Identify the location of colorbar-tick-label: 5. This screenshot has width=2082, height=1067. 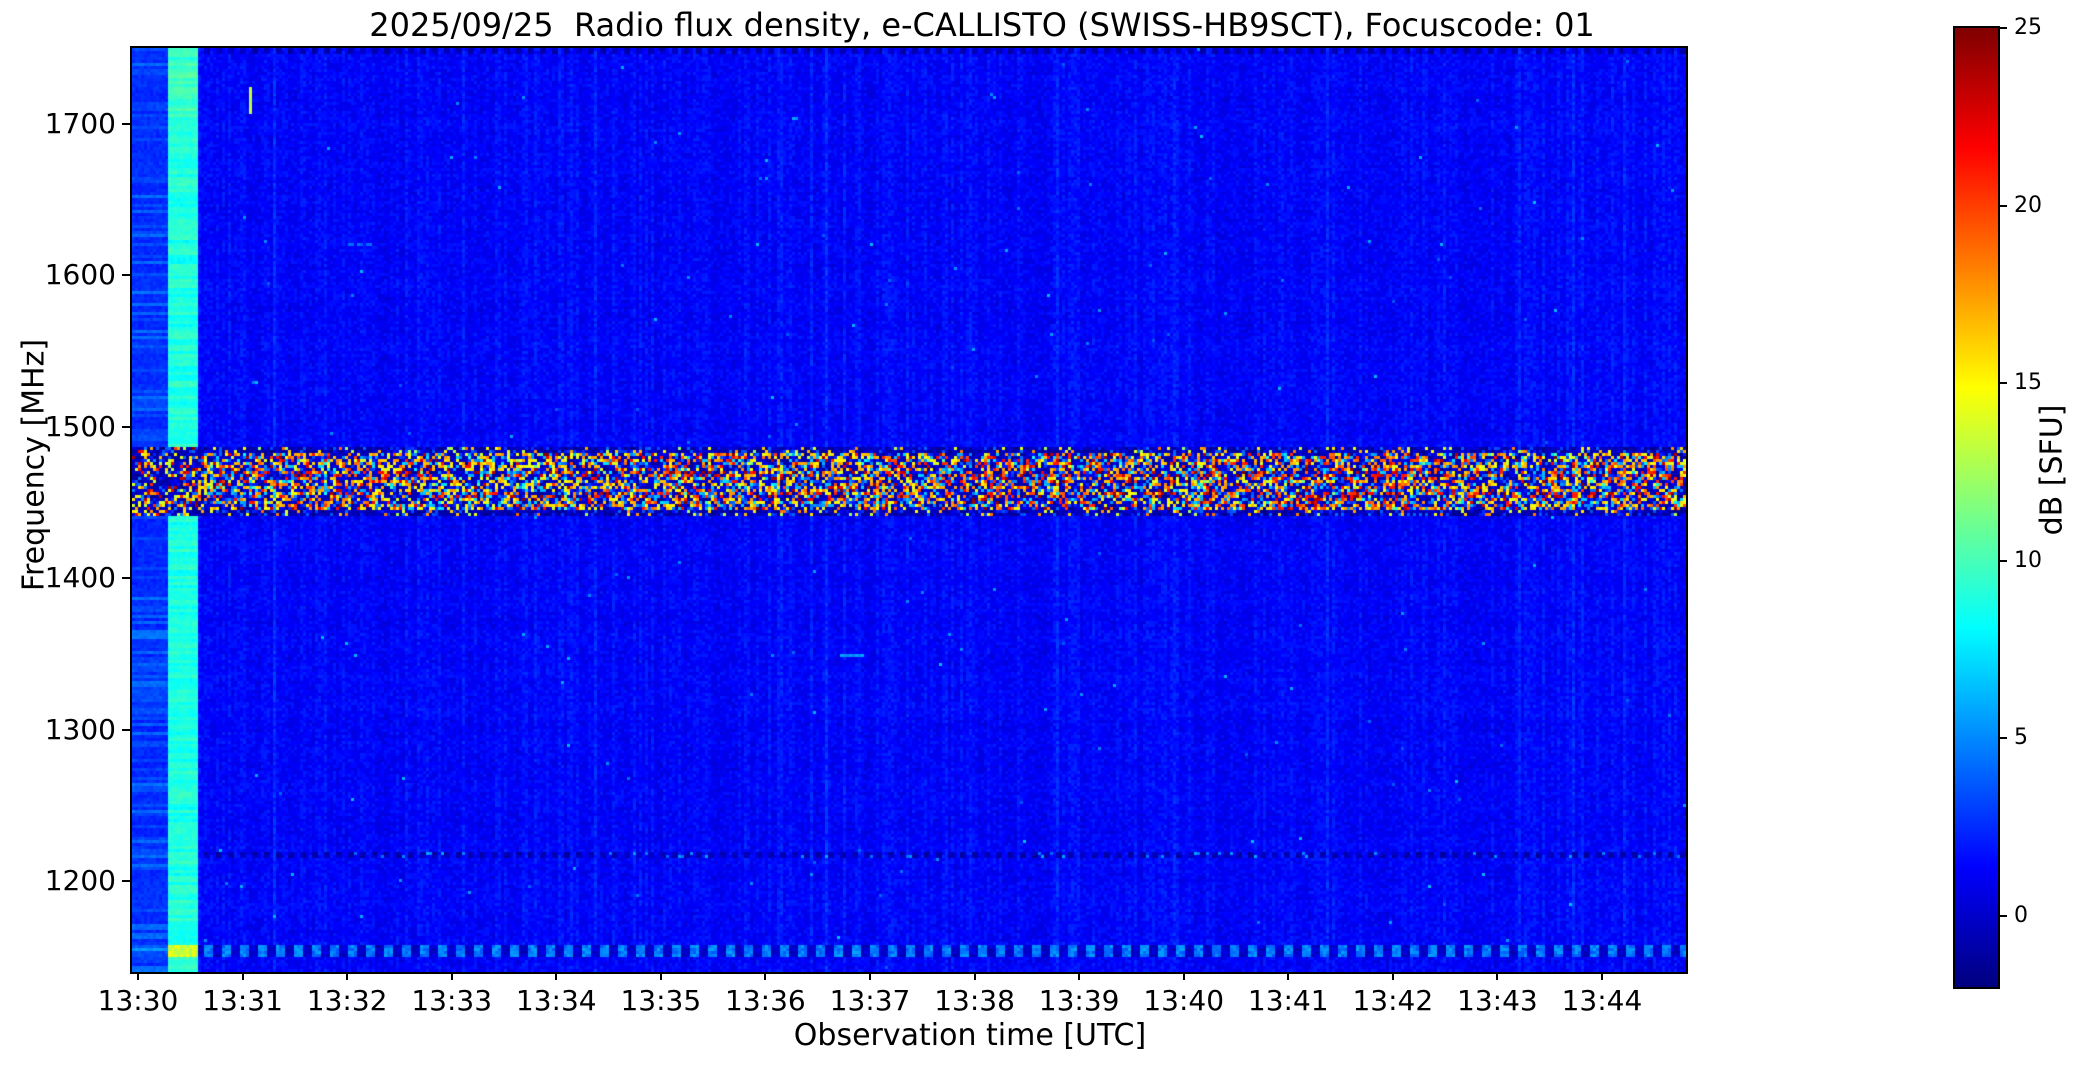
(2021, 738).